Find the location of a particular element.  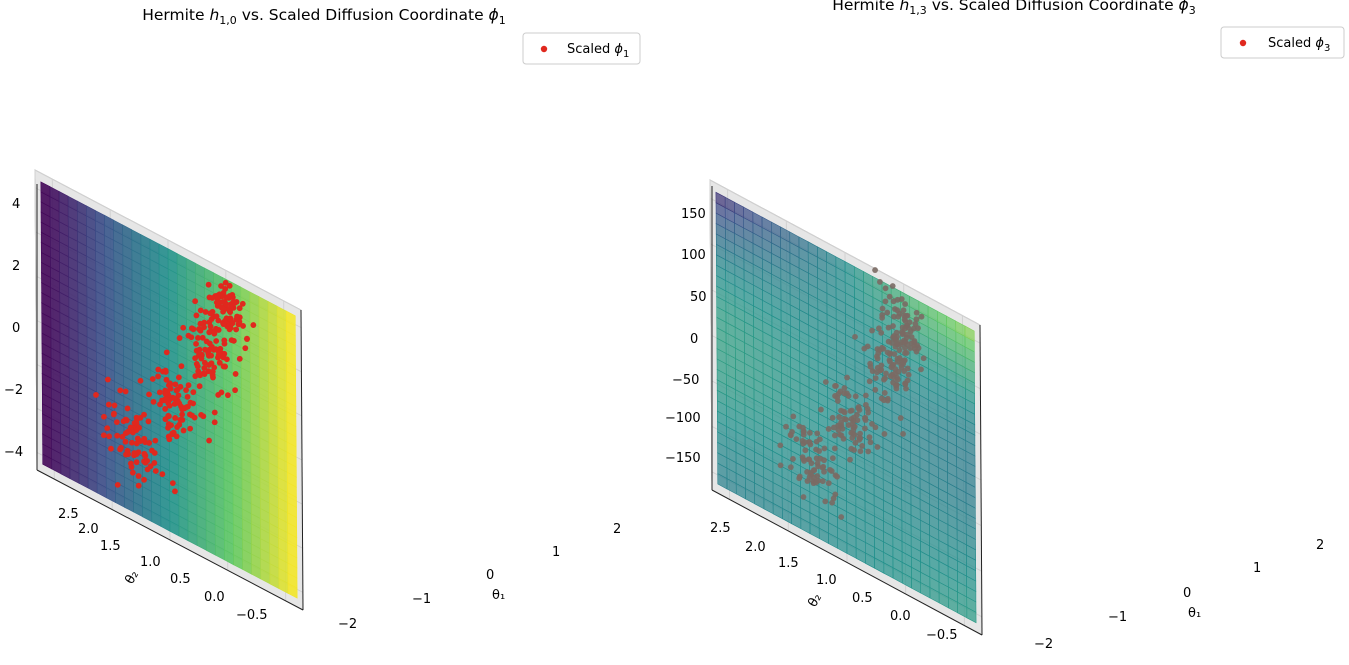

y-axis-label-1: θ₂ is located at coordinates (132, 577).